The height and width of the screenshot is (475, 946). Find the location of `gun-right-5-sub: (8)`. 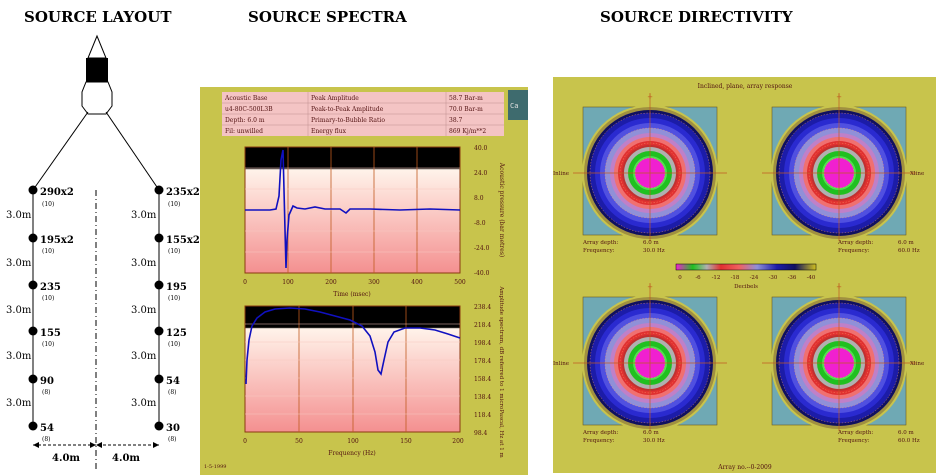

gun-right-5-sub: (8) is located at coordinates (172, 439).